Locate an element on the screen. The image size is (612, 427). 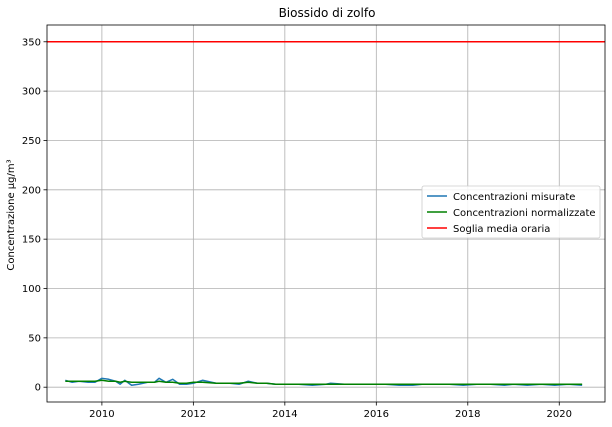
y-tick-label: 0 is located at coordinates (38, 388).